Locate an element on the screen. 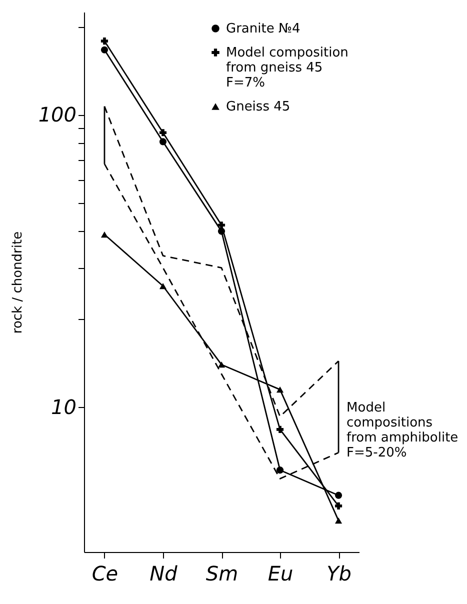  x-tick-label: Ce is located at coordinates (105, 574).